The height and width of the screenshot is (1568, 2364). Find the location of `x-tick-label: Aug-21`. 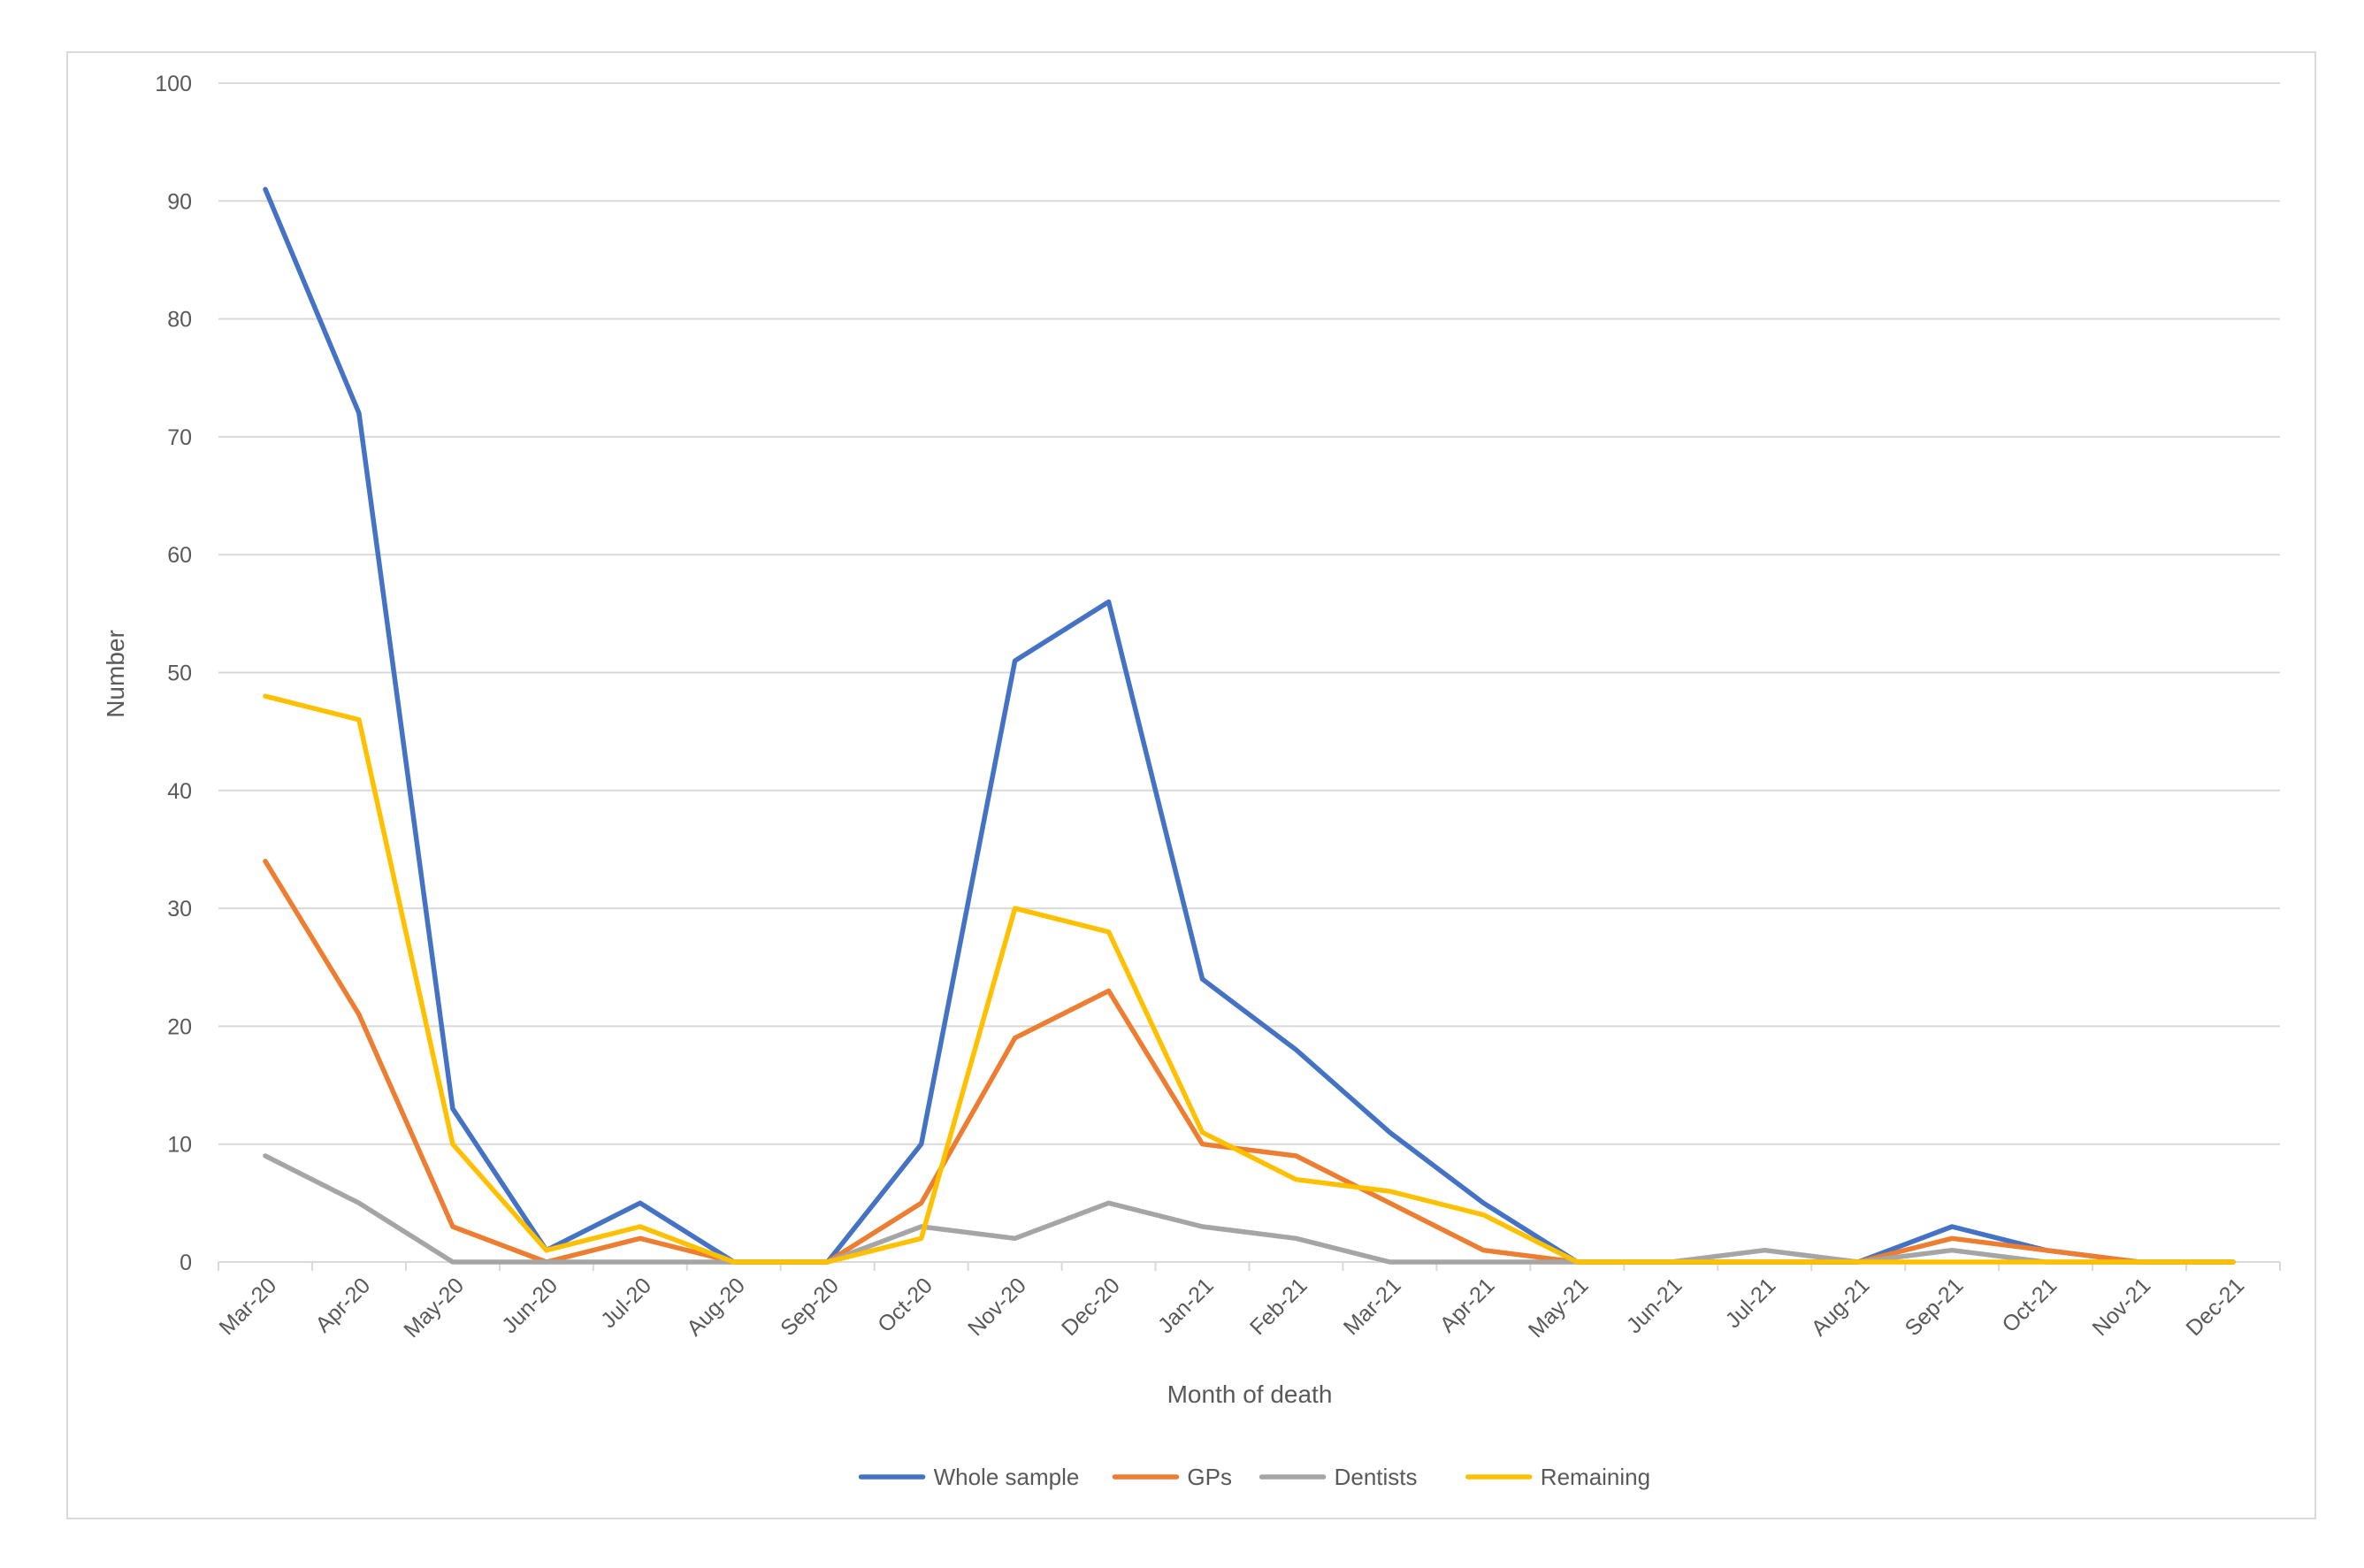

x-tick-label: Aug-21 is located at coordinates (1841, 1307).